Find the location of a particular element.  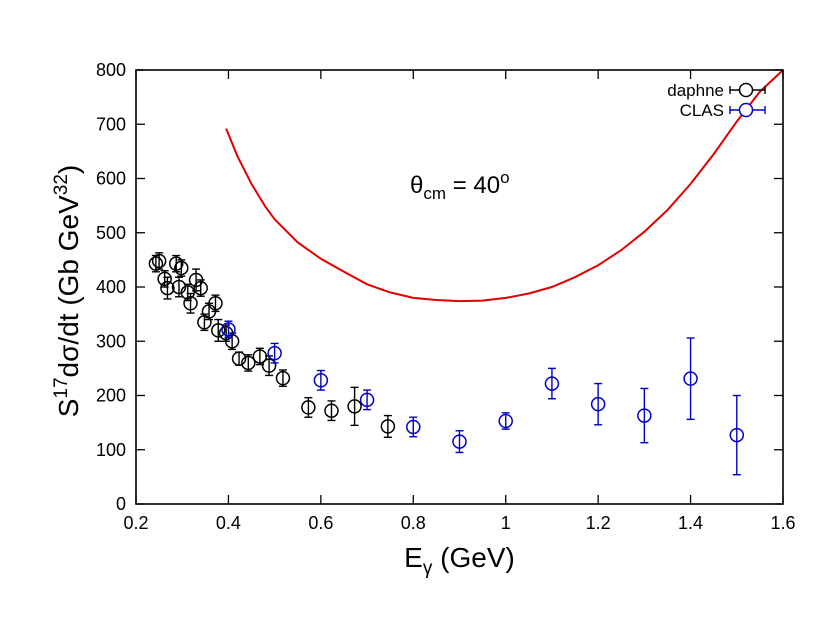

x-axis-label: Eγ (GeV) is located at coordinates (459, 560).